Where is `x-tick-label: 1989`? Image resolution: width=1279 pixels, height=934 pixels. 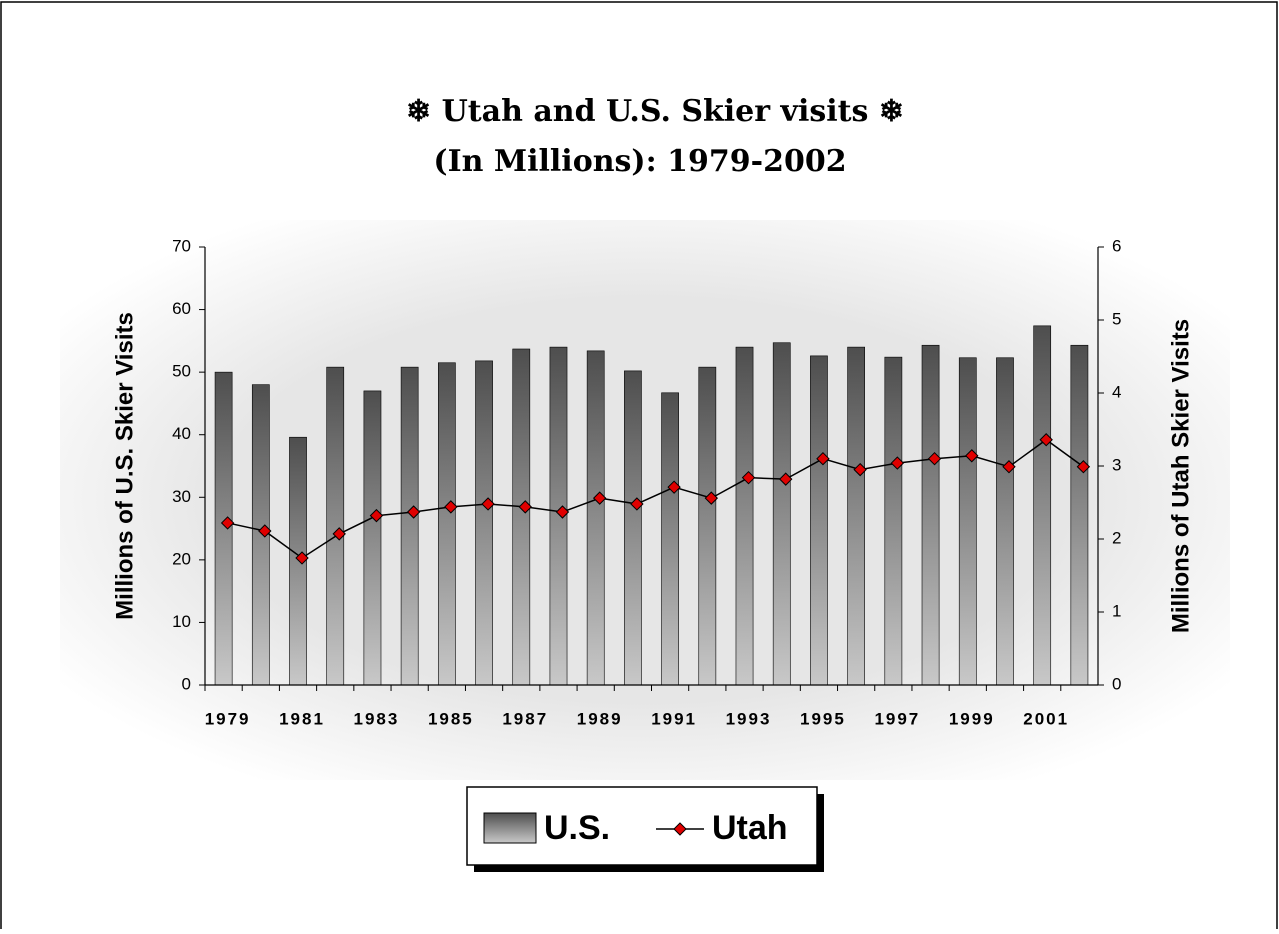 x-tick-label: 1989 is located at coordinates (600, 718).